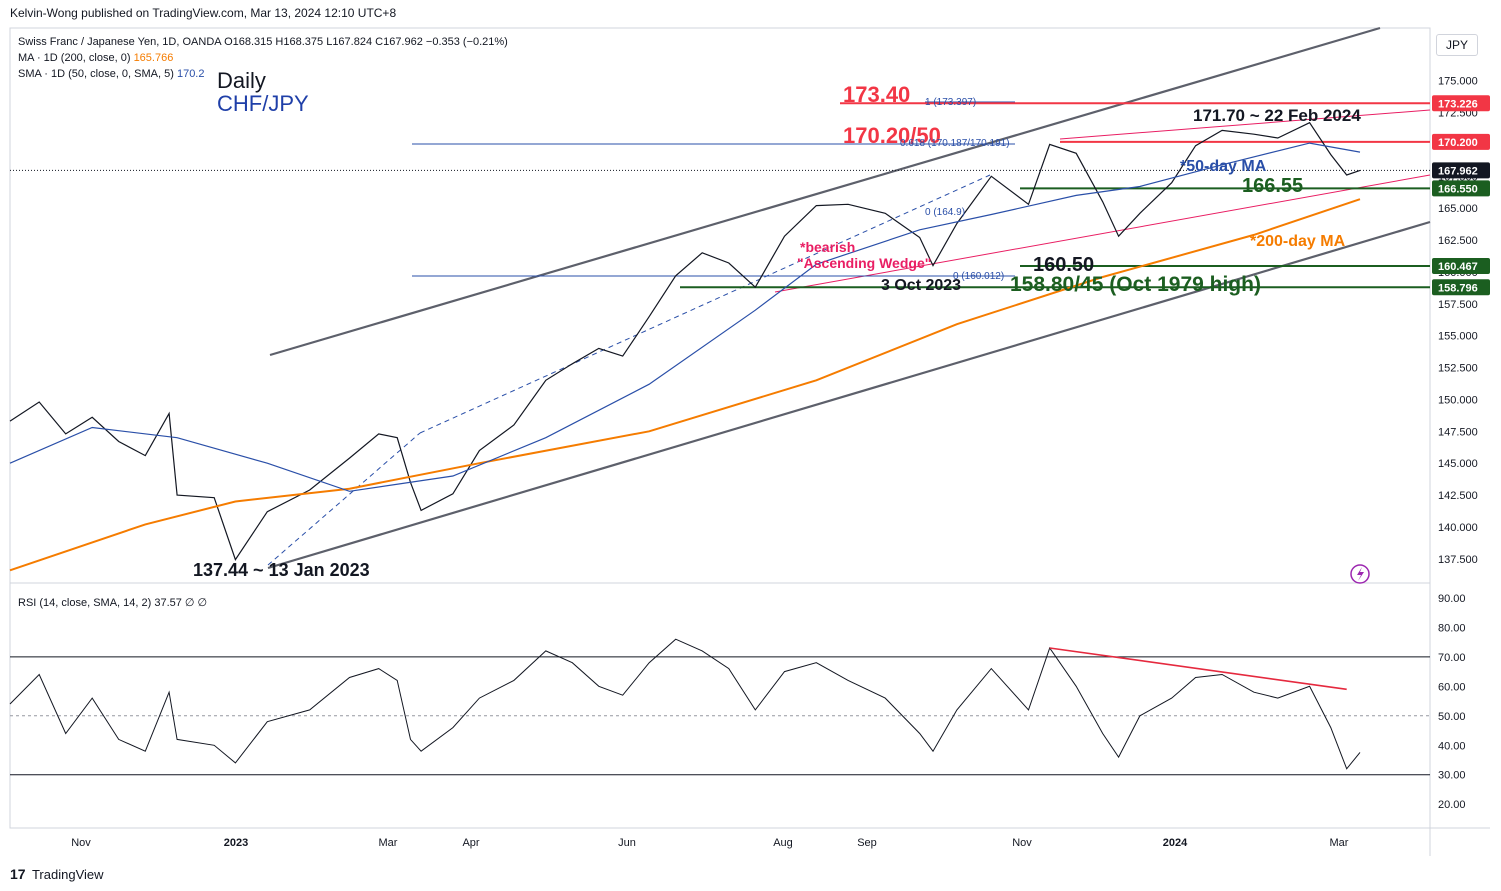 This screenshot has width=1501, height=891. I want to click on sma50-label: SMA · 1D (50, close, 0, SMA, 5), so click(96, 74).